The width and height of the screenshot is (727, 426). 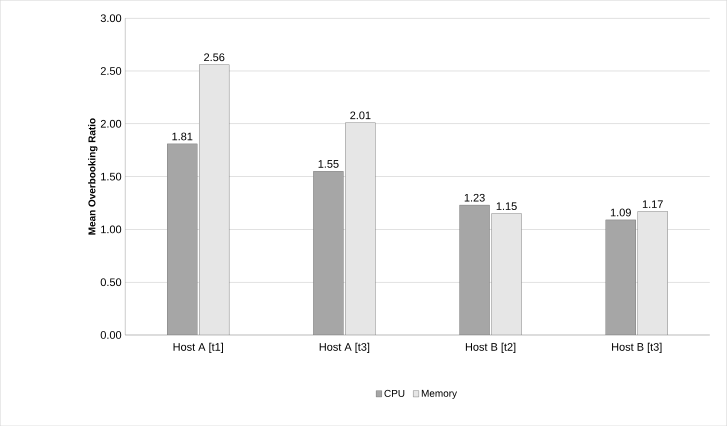 I want to click on y-tick-label: 0.50, so click(x=111, y=282).